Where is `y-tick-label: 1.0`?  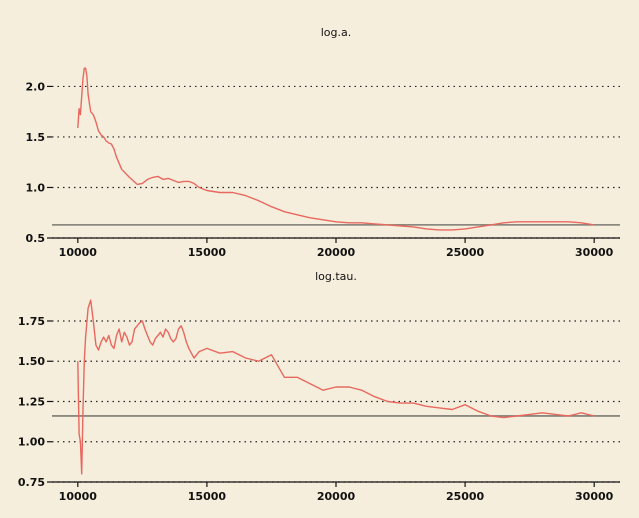 y-tick-label: 1.0 is located at coordinates (36, 187).